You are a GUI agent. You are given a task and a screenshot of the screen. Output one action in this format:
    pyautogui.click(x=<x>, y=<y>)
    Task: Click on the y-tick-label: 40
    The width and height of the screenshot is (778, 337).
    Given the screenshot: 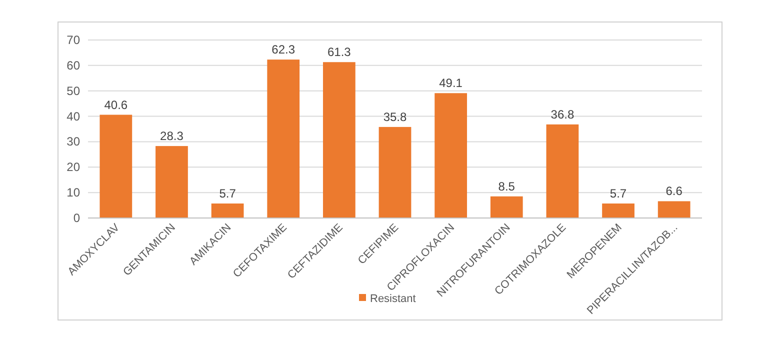 What is the action you would take?
    pyautogui.click(x=73, y=116)
    